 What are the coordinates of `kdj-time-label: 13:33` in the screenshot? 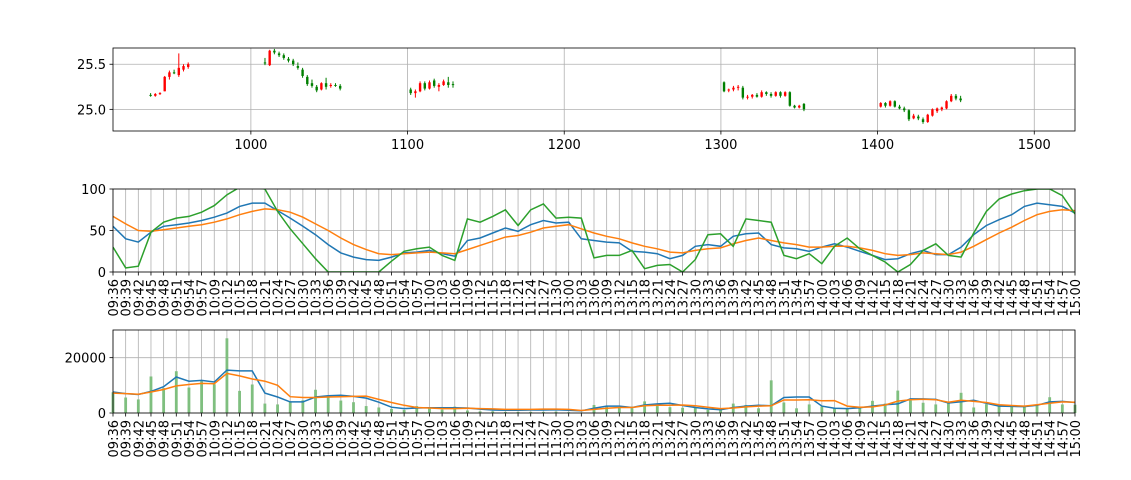 It's located at (709, 297).